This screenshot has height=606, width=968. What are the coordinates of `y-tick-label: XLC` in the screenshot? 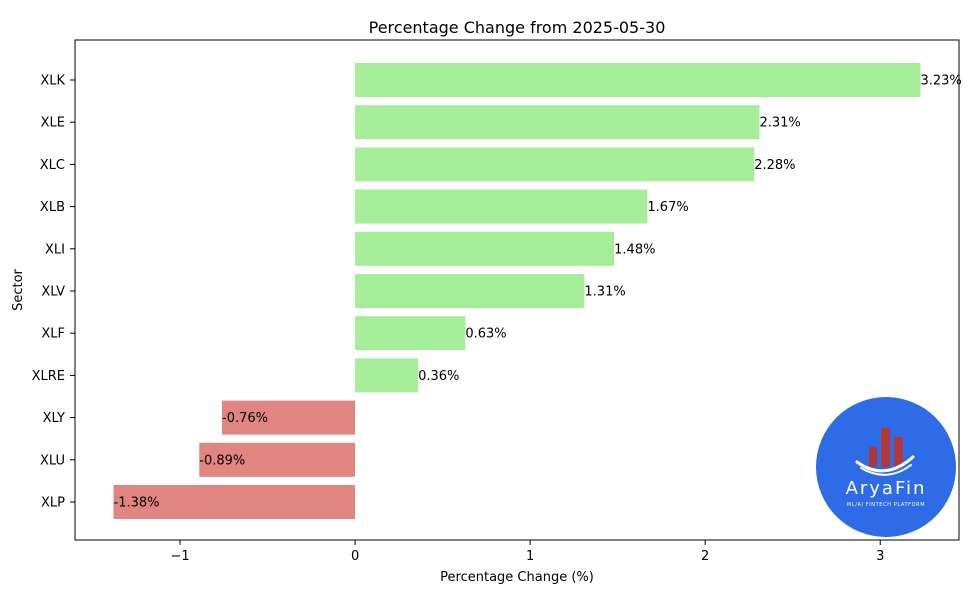 It's located at (52, 165).